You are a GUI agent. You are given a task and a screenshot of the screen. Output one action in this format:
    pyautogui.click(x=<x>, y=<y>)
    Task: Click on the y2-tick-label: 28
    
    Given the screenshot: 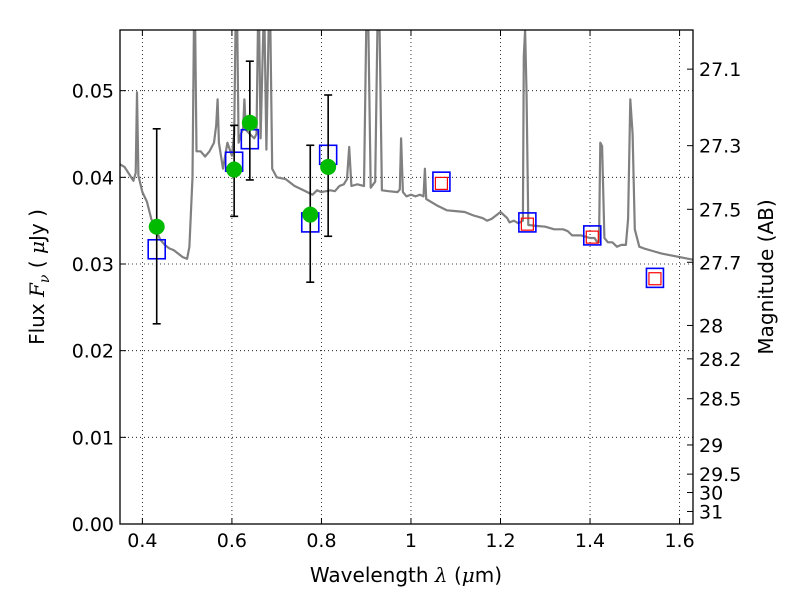 What is the action you would take?
    pyautogui.click(x=711, y=326)
    